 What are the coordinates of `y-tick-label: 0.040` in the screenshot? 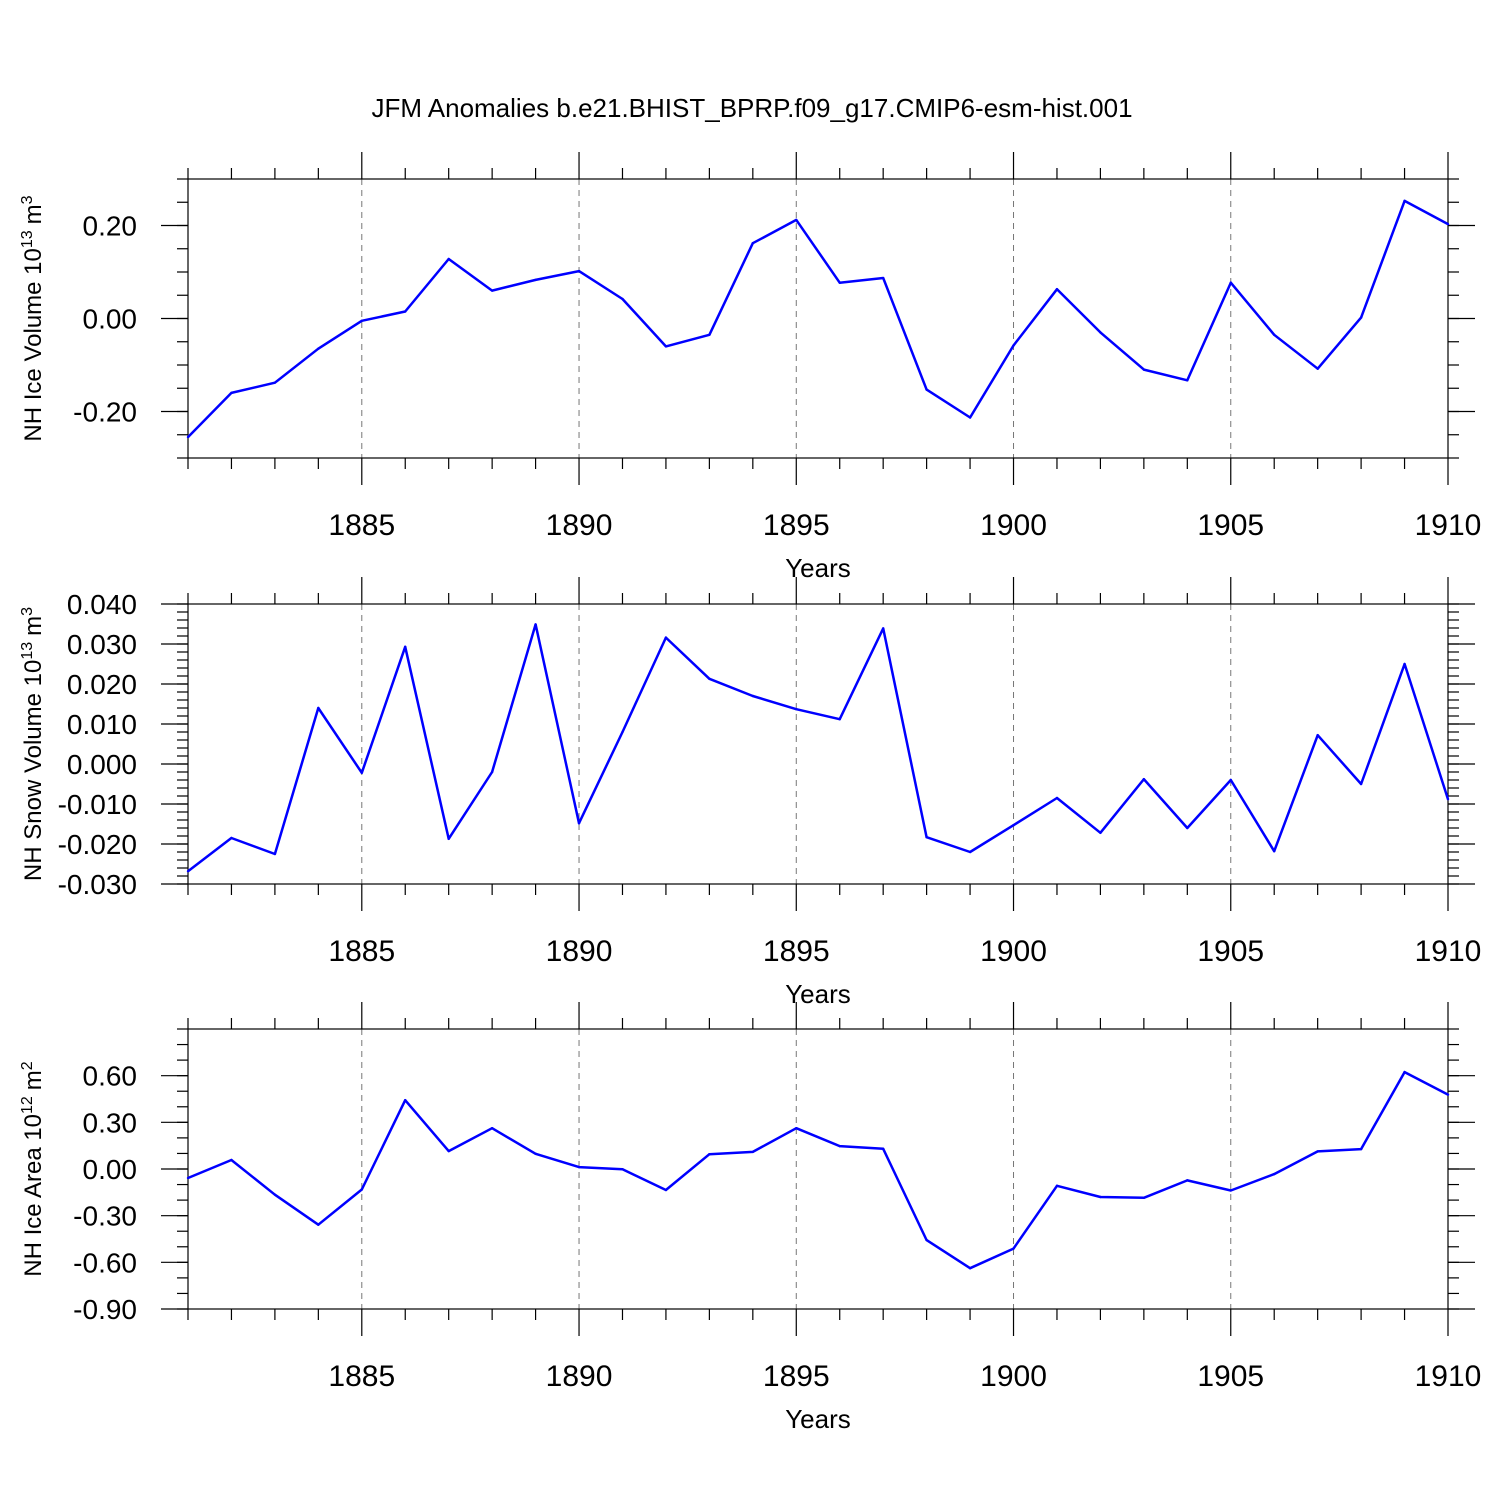 It's located at (102, 604).